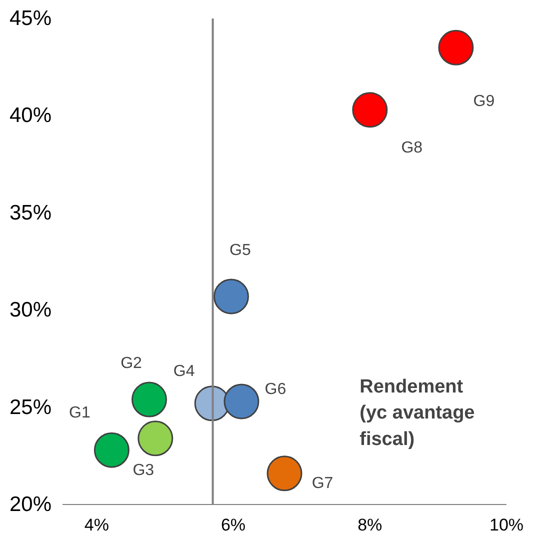  I want to click on x-tick-label: 6%, so click(233, 525).